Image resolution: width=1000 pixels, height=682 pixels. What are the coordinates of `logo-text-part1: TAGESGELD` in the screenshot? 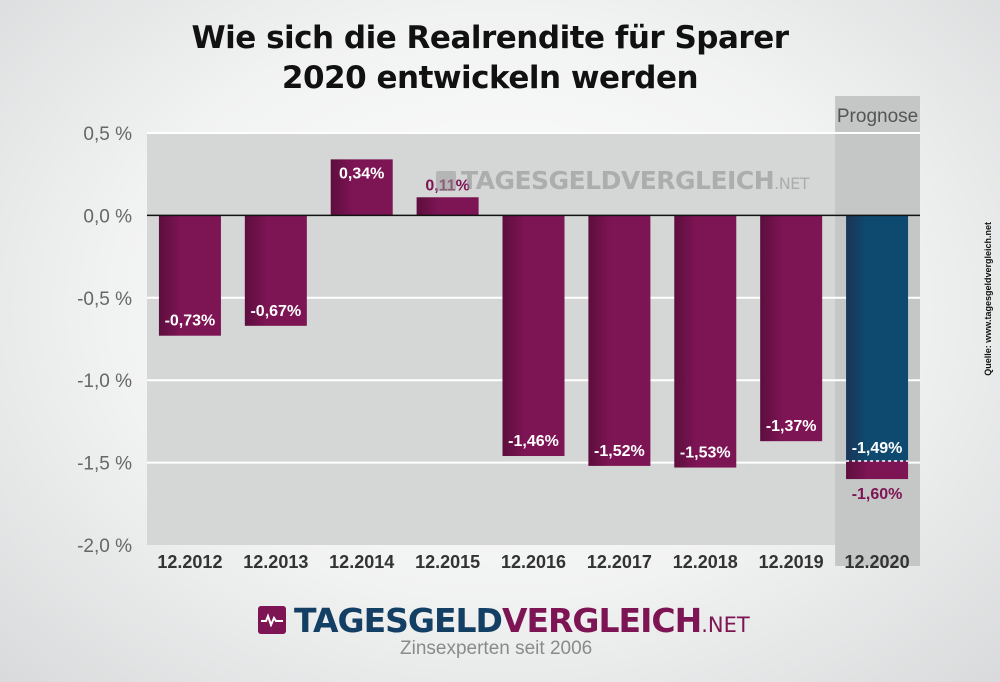 It's located at (398, 620).